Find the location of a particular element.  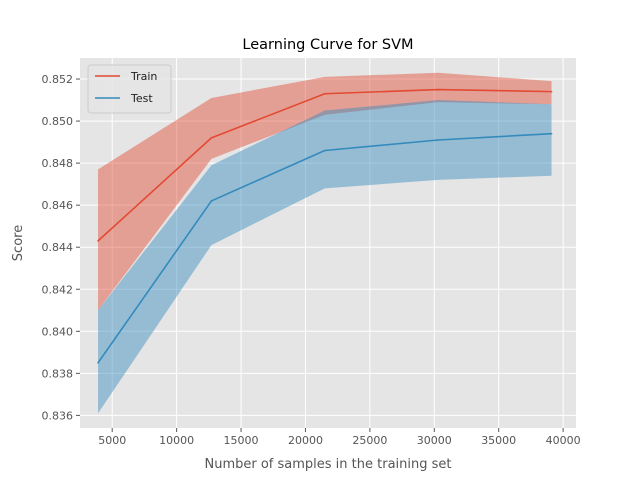

x-tick-label: 35000 is located at coordinates (498, 440).